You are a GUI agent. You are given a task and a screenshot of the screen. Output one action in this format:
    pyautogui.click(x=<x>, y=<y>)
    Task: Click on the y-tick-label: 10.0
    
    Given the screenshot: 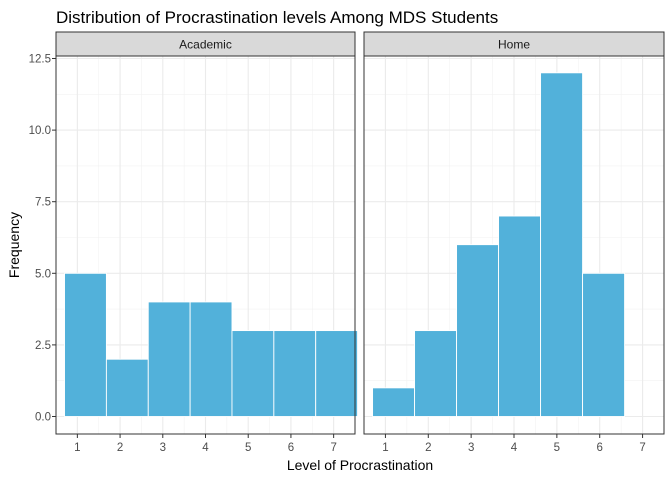 What is the action you would take?
    pyautogui.click(x=40, y=131)
    